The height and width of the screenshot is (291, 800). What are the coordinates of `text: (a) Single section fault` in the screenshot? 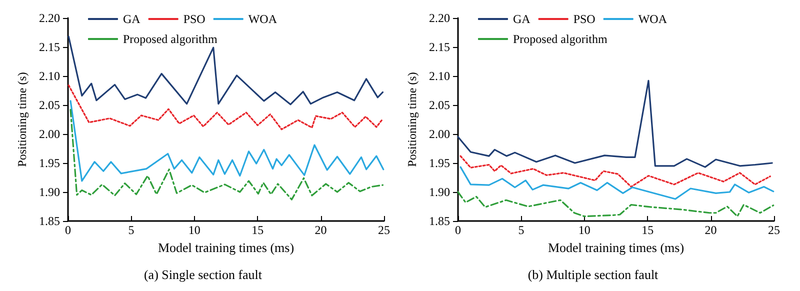 It's located at (203, 274).